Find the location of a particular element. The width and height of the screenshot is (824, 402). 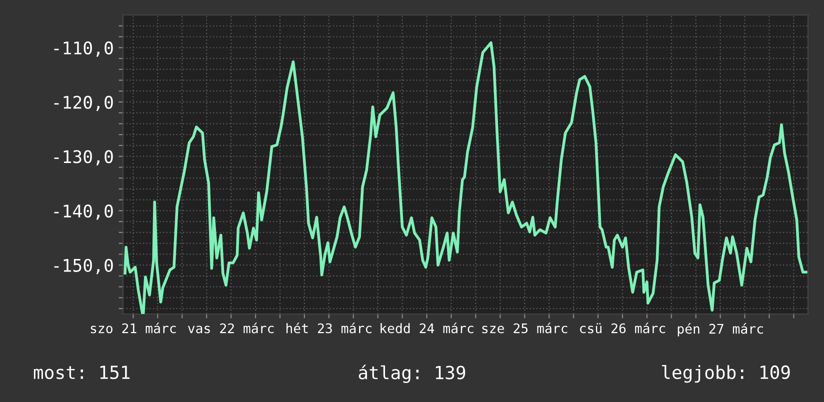

x-tick-label: hét 23 márc is located at coordinates (329, 328).